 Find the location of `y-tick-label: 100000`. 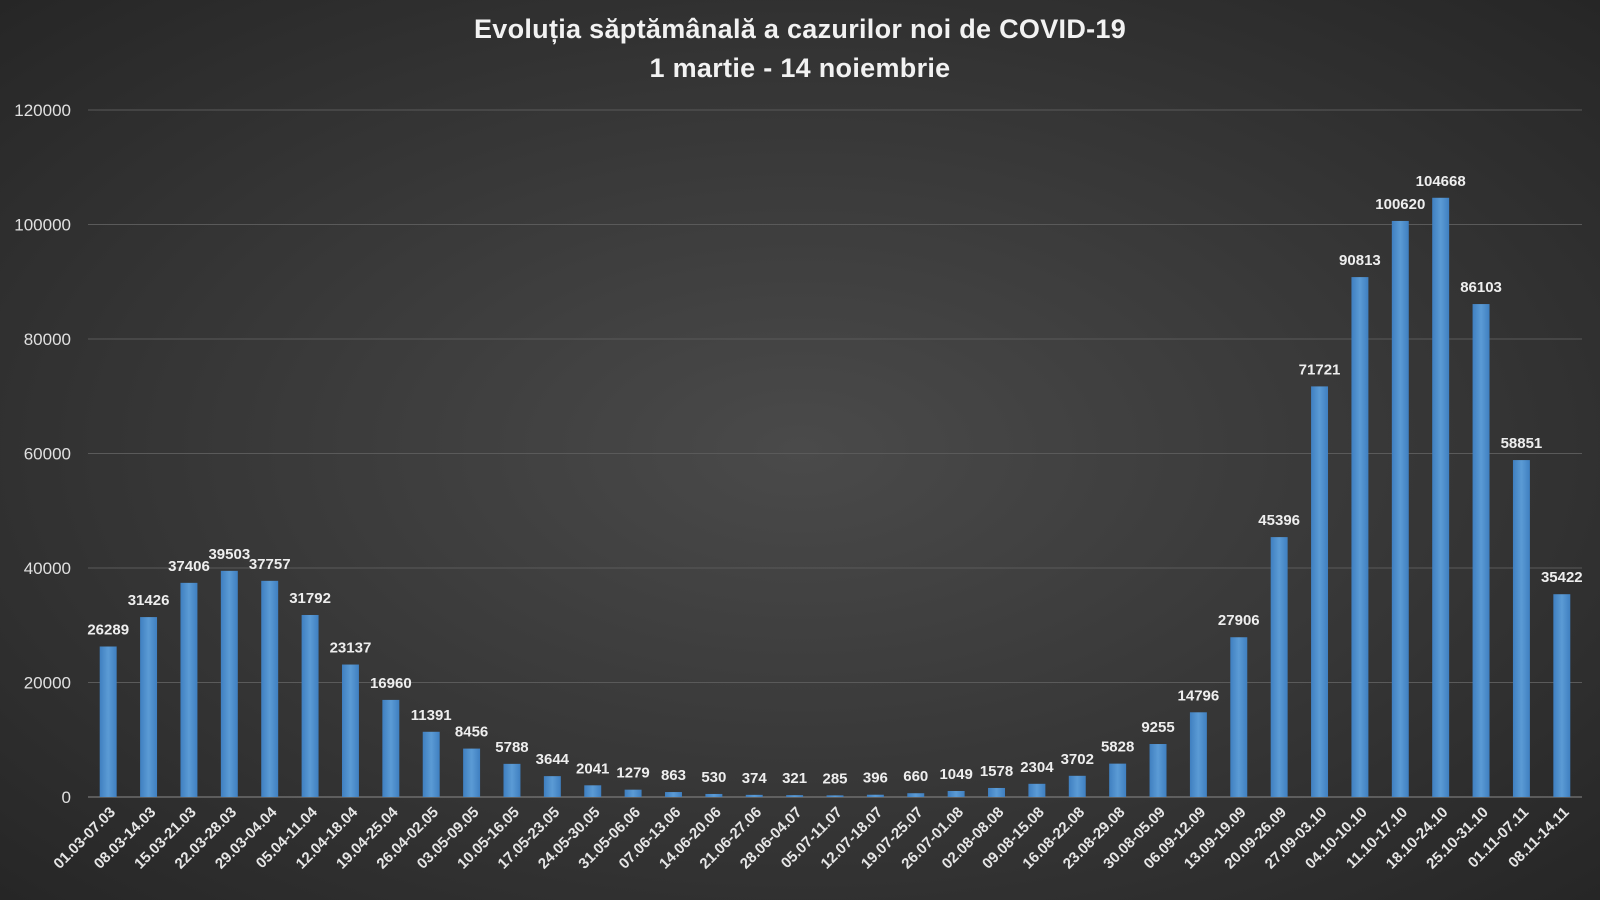

y-tick-label: 100000 is located at coordinates (42, 225).